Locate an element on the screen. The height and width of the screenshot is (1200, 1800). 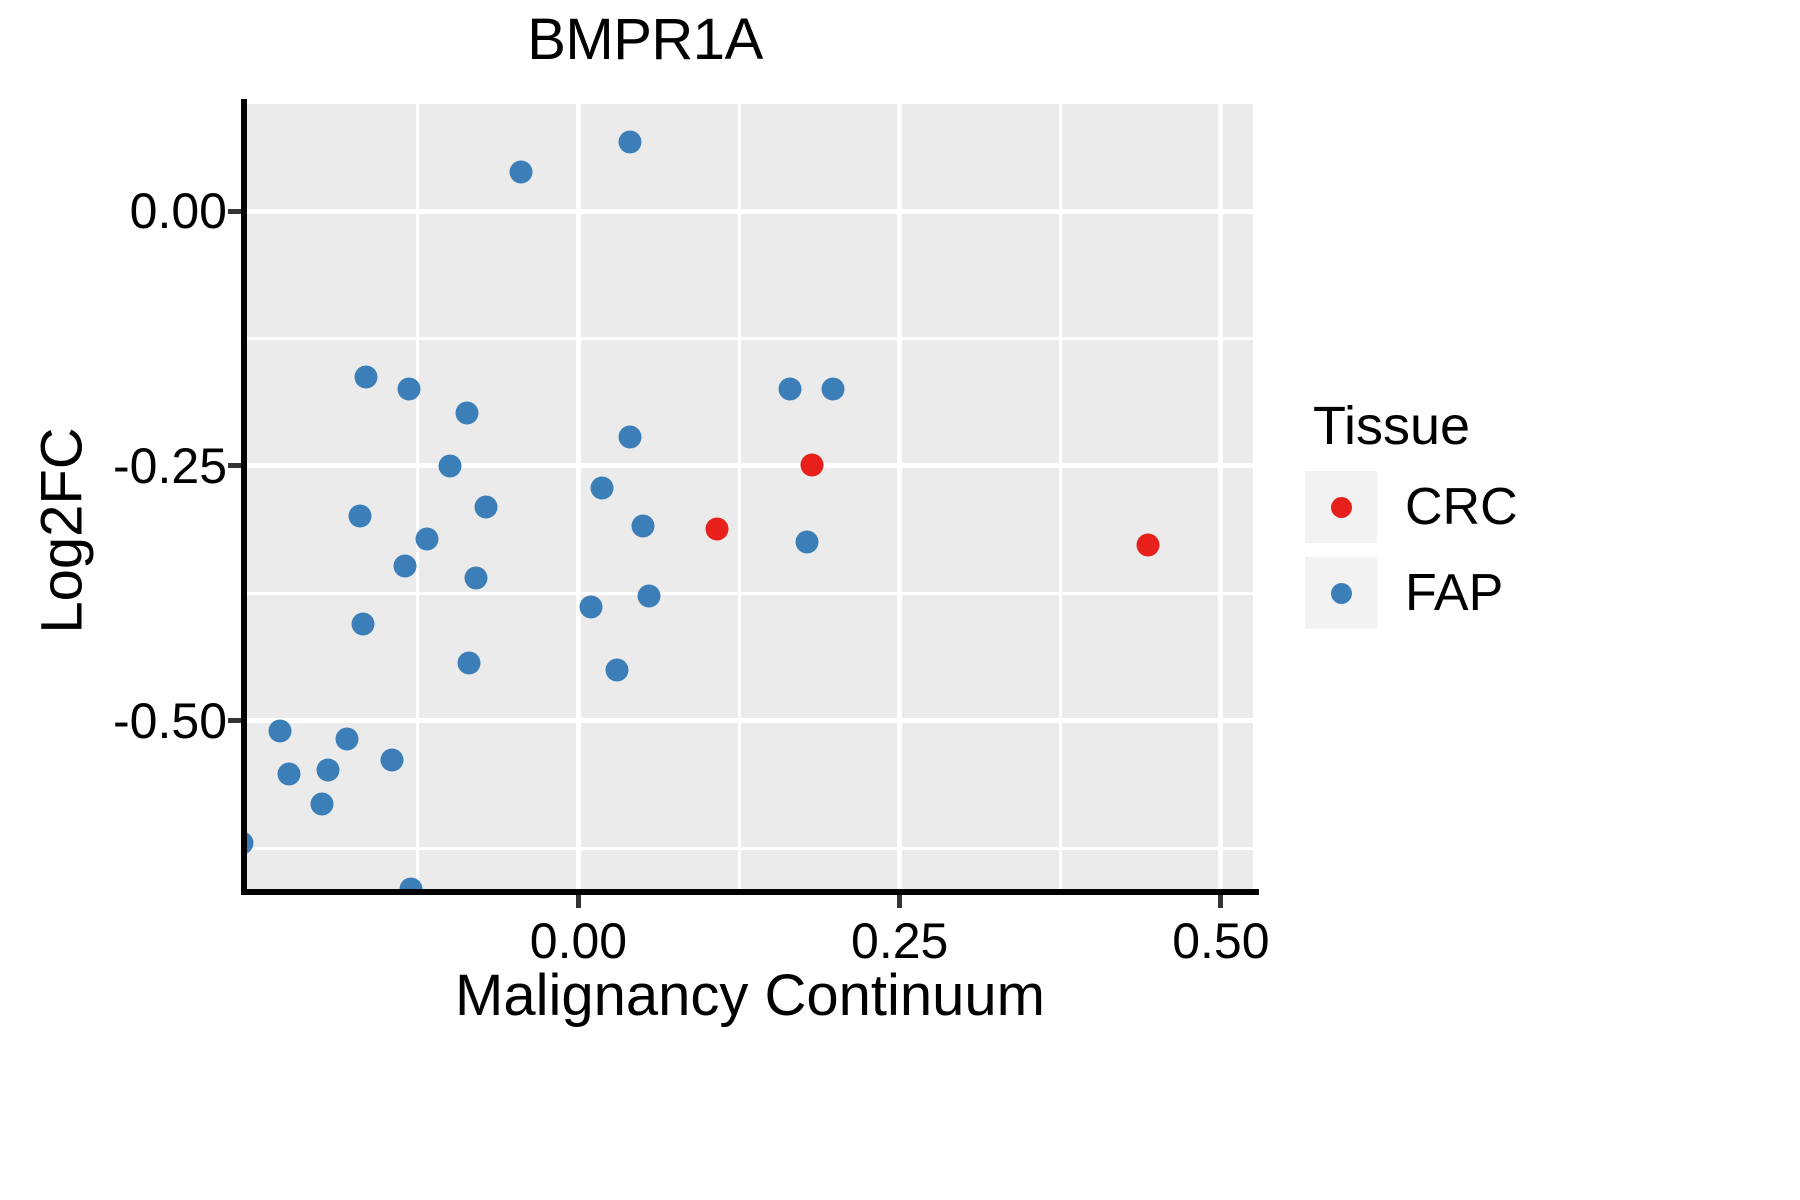
x-tick-label: 0.00 is located at coordinates (578, 941).